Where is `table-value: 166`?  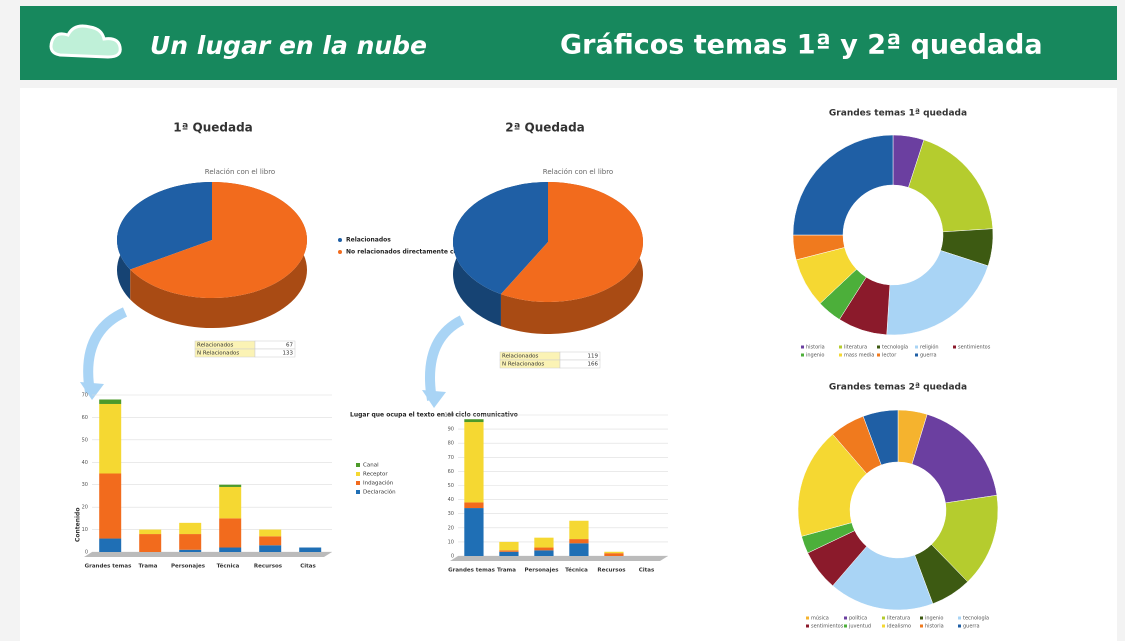
table-value: 166 is located at coordinates (593, 365).